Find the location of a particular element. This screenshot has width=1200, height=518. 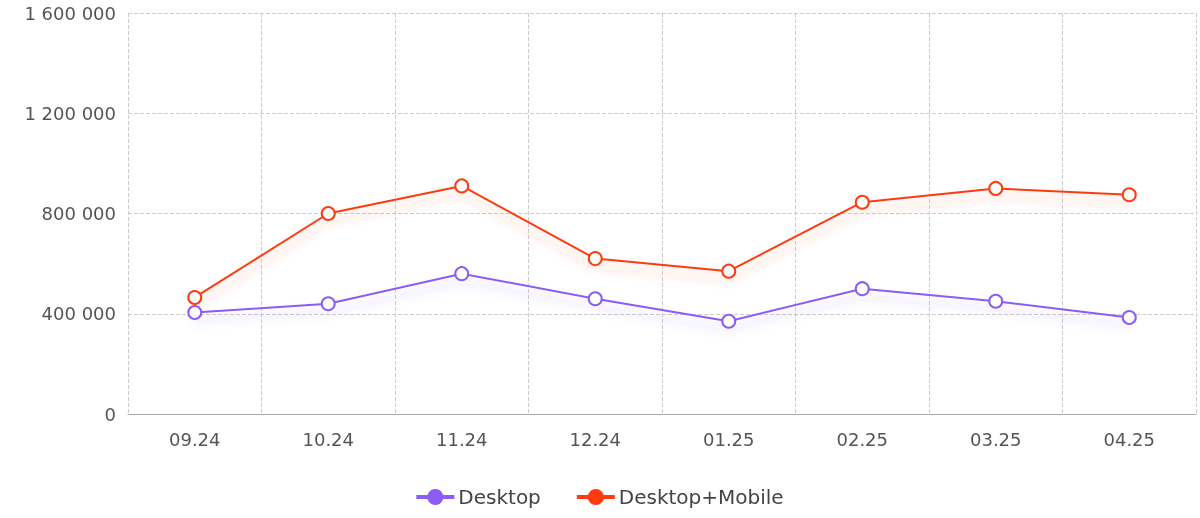

x-tick-label: 02.25 is located at coordinates (862, 439).